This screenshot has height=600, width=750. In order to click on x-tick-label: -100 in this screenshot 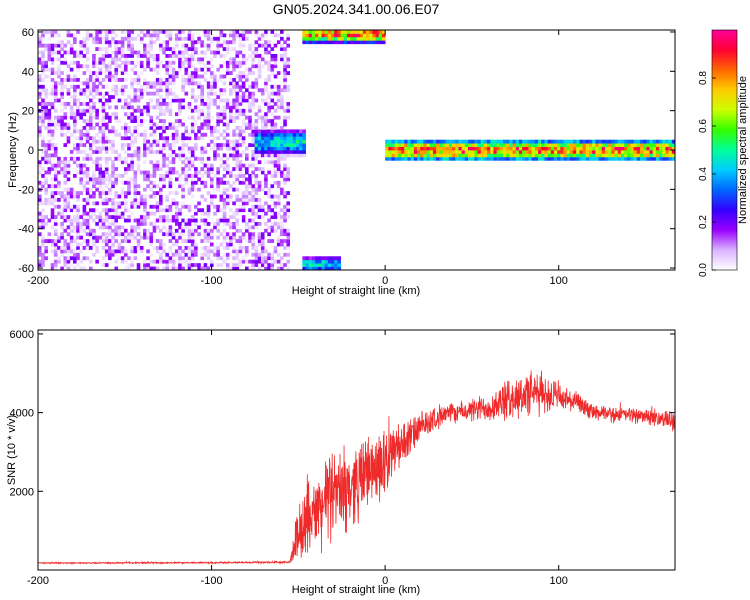, I will do `click(212, 281)`.